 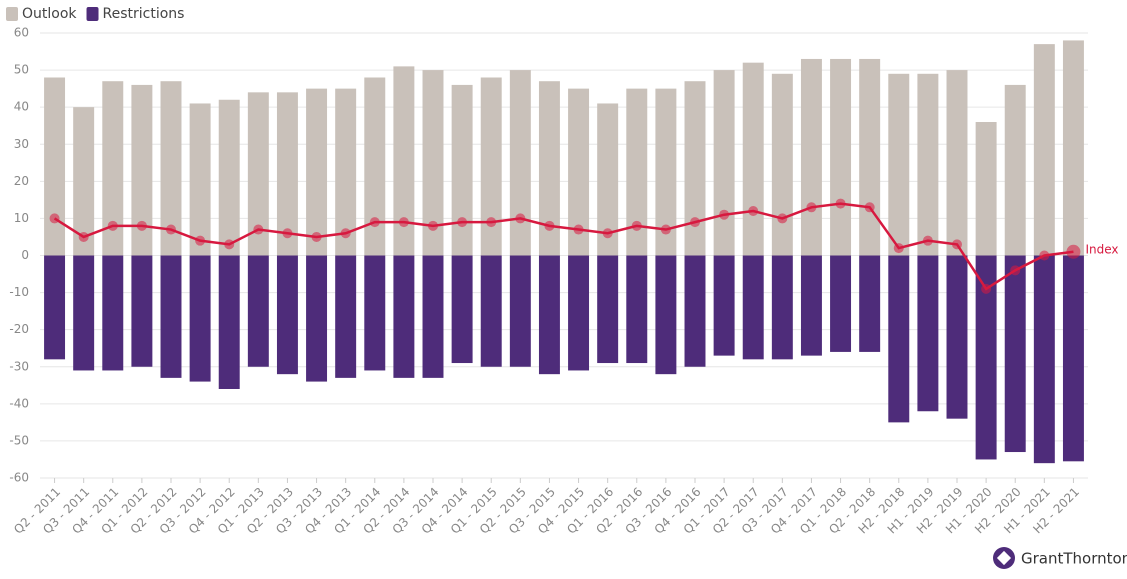 I want to click on legend-swatch, so click(x=92, y=14).